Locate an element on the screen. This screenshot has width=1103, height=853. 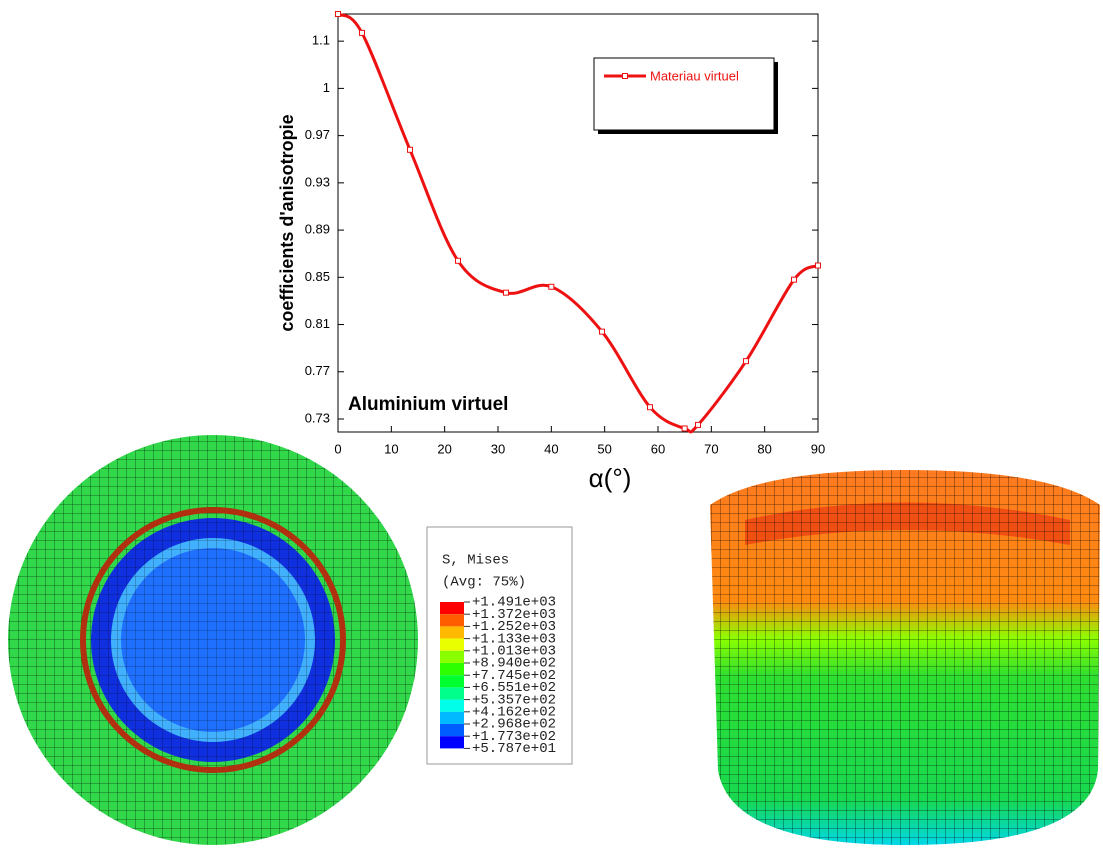
contour-title: S, Mises is located at coordinates (475, 561).